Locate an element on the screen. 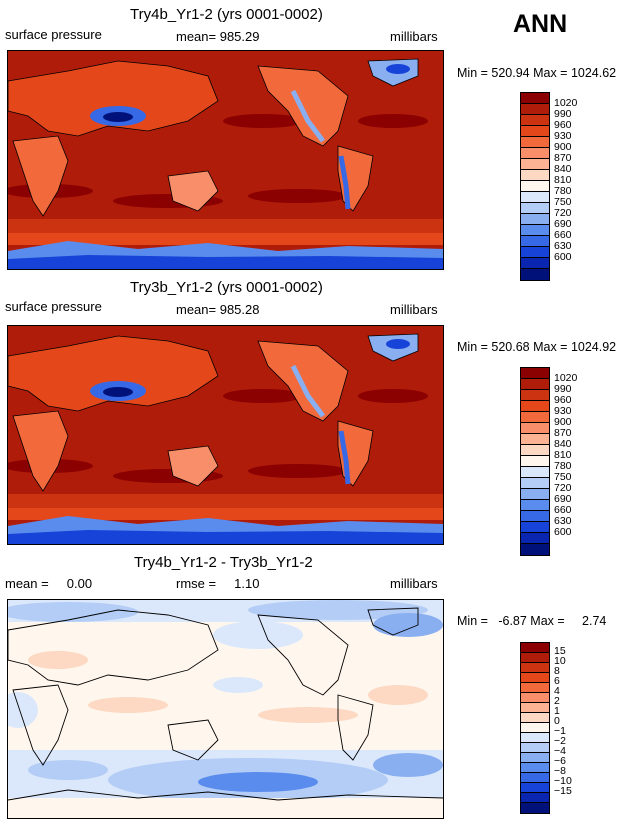 The image size is (644, 825). panel1-colorbar-label: 630 is located at coordinates (563, 246).